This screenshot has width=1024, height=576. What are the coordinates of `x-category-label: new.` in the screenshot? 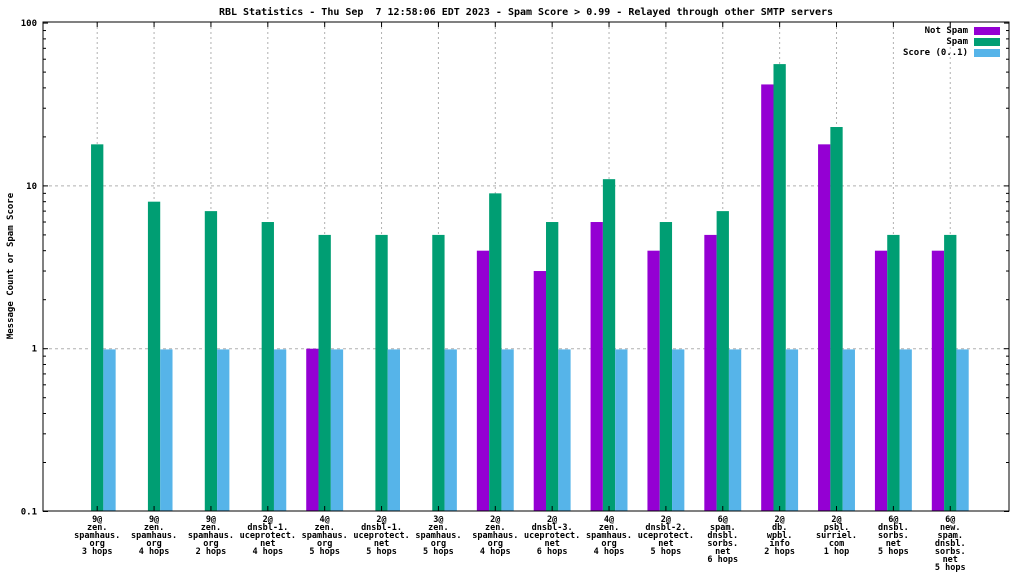 It's located at (950, 528).